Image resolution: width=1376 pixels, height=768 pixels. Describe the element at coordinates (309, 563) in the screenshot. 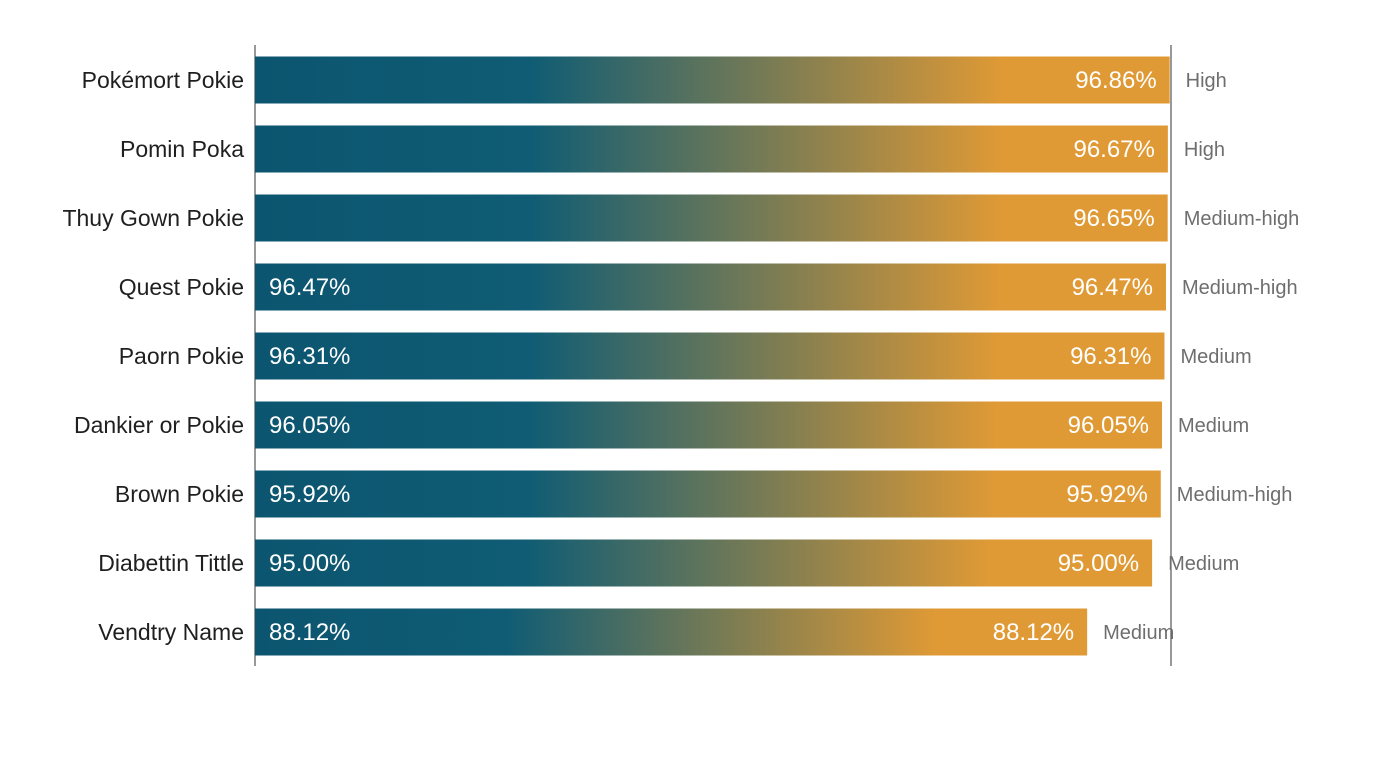

I see `value-label-start-8: 95.00%` at that location.